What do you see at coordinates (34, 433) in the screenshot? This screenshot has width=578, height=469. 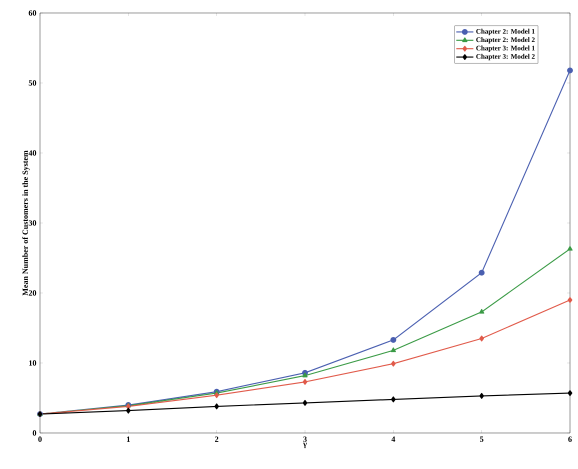 I see `y-tick-label: 0` at bounding box center [34, 433].